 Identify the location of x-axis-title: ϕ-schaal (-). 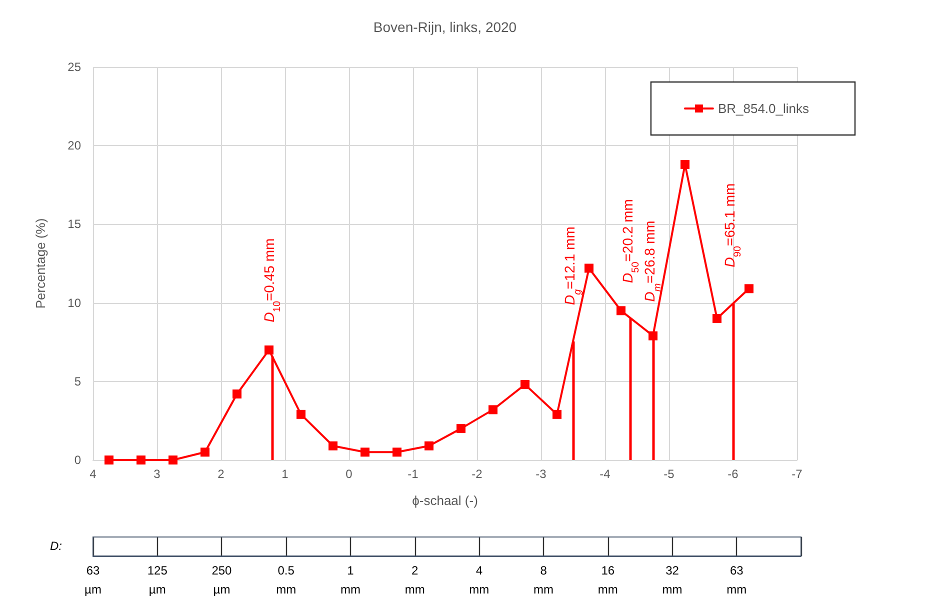
(445, 500).